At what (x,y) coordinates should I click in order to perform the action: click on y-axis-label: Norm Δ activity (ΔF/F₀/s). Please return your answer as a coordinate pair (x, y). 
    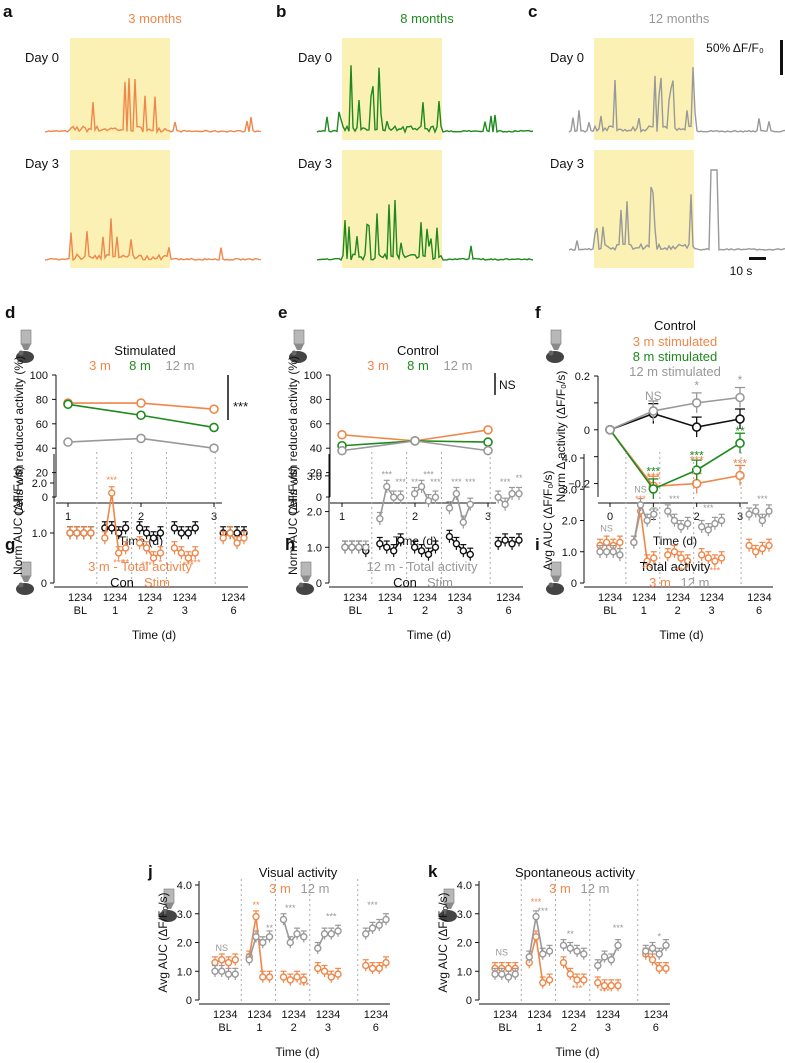
    Looking at the image, I should click on (561, 437).